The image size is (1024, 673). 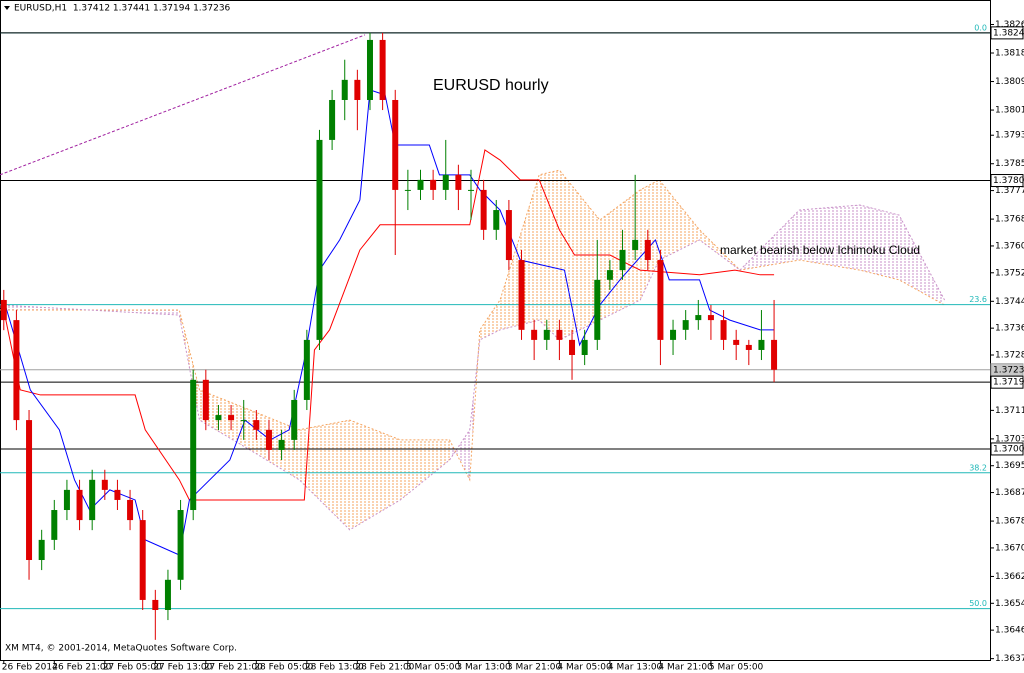 What do you see at coordinates (1009, 54) in the screenshot?
I see `y-tick-label: 1.38180` at bounding box center [1009, 54].